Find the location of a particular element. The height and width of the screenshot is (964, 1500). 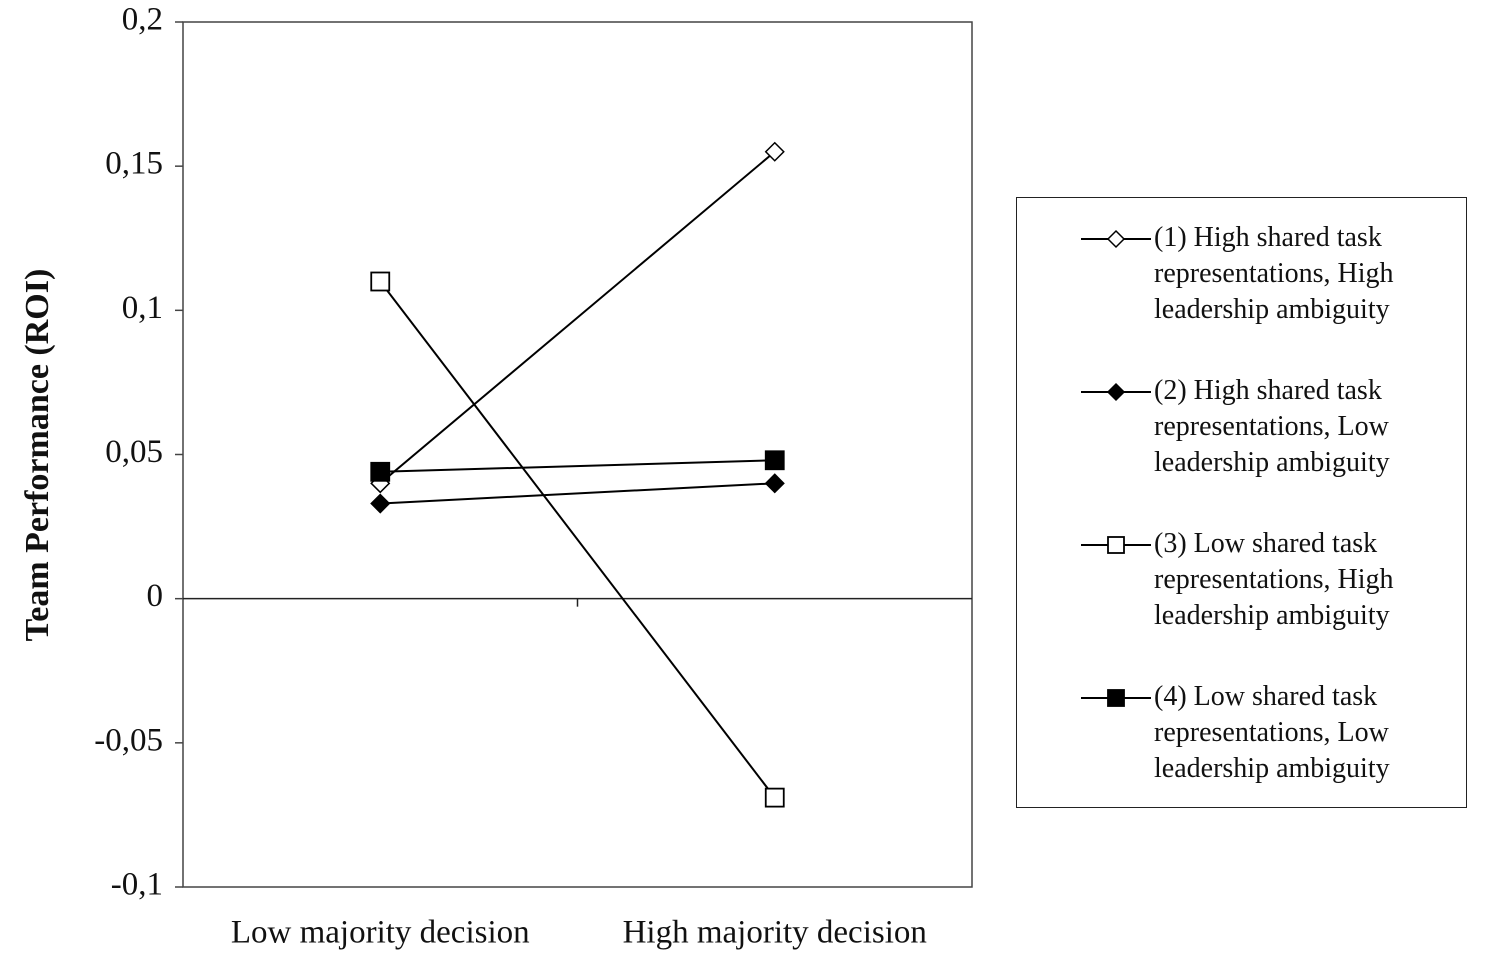

y-tick-label: 0,15 is located at coordinates (134, 164).